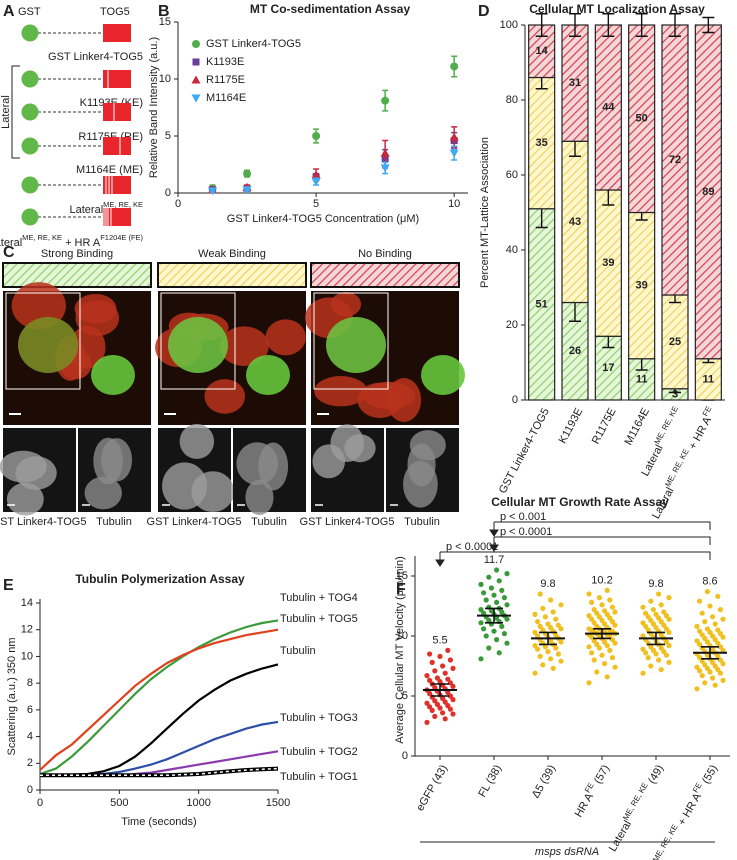 This screenshot has height=860, width=737. What do you see at coordinates (43, 341) in the screenshot?
I see `inset-box` at bounding box center [43, 341].